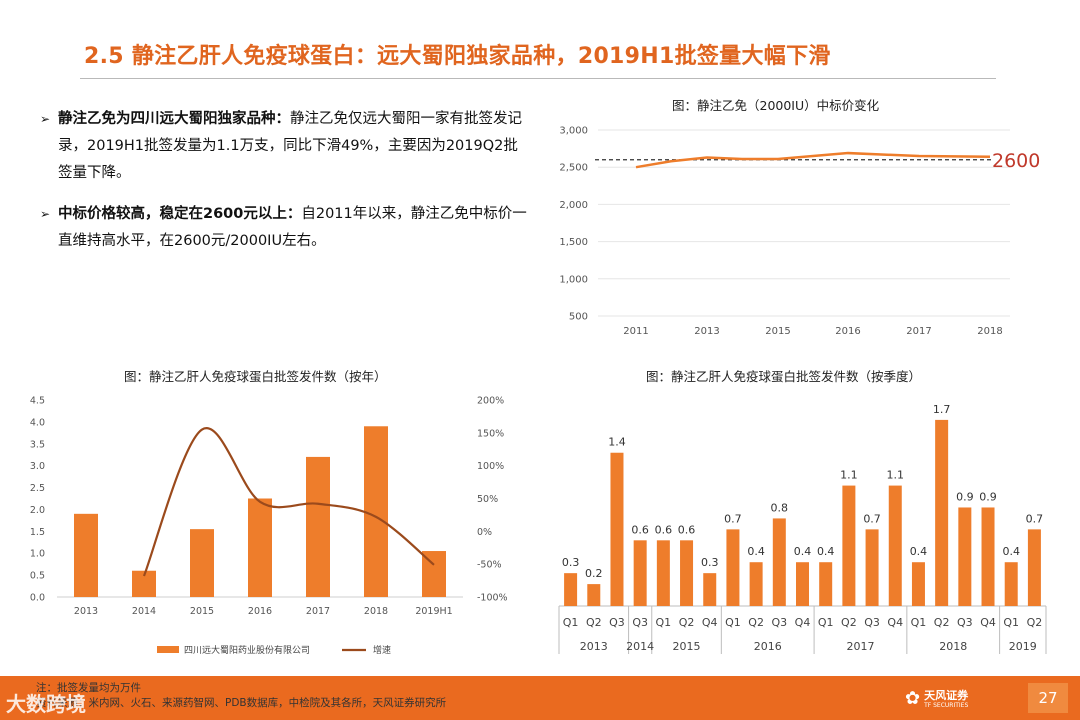 The height and width of the screenshot is (720, 1080). I want to click on bullet-heading: 静注乙免为四川远大蜀阳独家品种：, so click(174, 119).